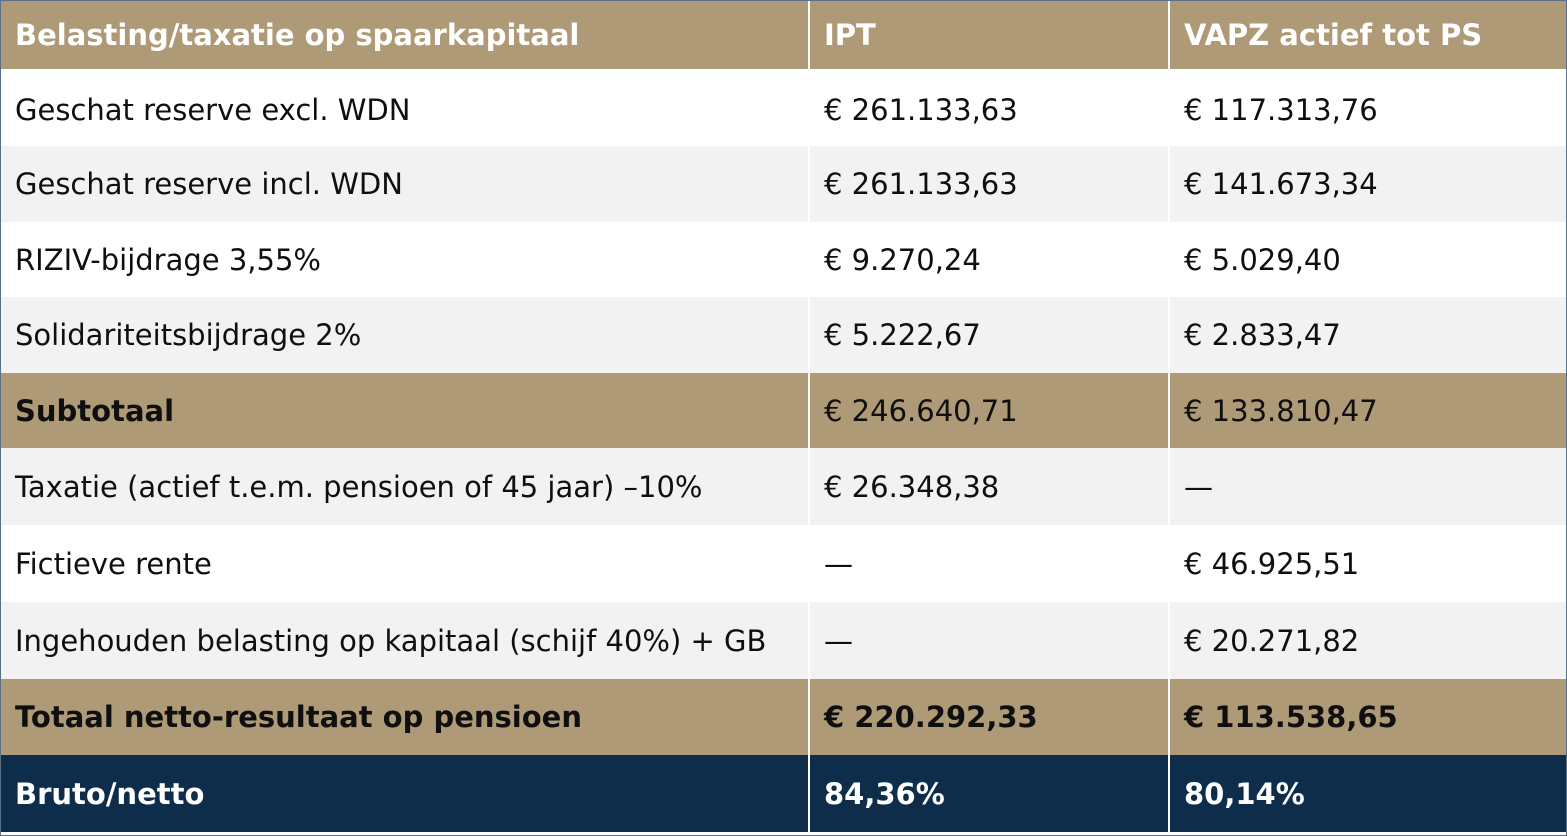  I want to click on row-label: Bruto/netto, so click(405, 793).